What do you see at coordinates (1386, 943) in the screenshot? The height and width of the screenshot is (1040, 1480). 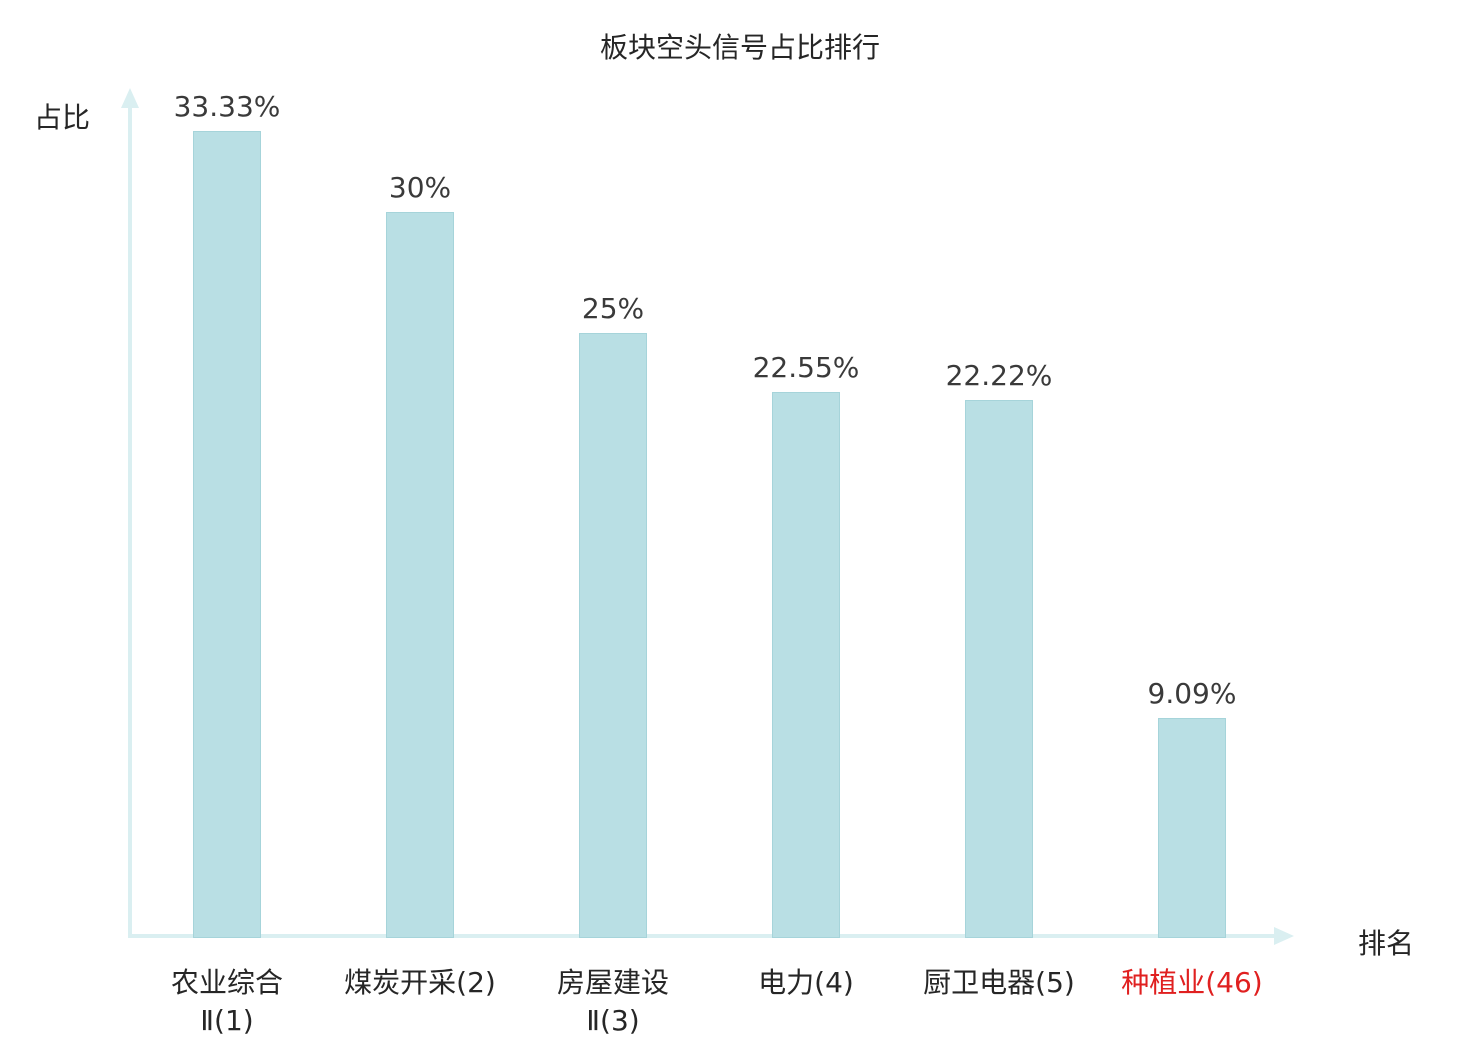 I see `x-axis-label: 排名` at bounding box center [1386, 943].